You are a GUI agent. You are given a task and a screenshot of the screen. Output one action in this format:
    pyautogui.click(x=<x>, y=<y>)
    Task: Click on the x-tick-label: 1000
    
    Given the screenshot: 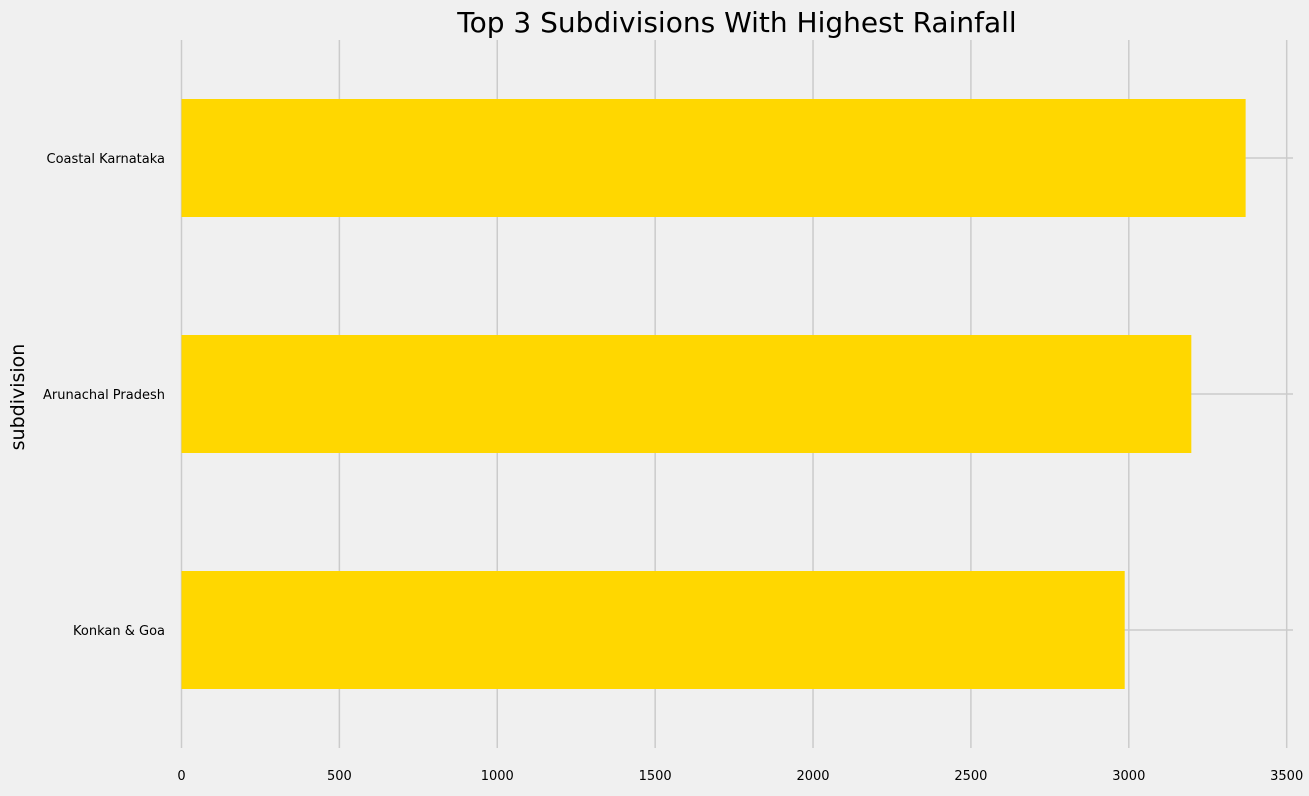 What is the action you would take?
    pyautogui.click(x=497, y=776)
    